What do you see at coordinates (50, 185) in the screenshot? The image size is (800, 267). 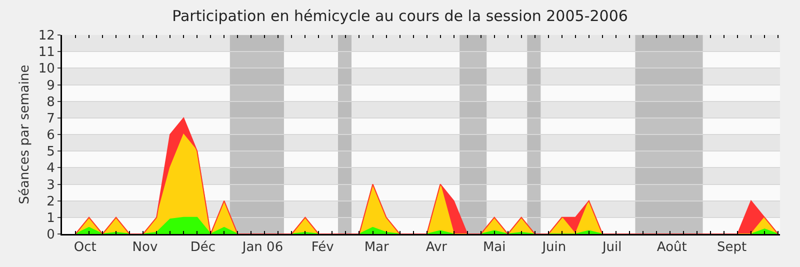 I see `y-tick-label: 3` at bounding box center [50, 185].